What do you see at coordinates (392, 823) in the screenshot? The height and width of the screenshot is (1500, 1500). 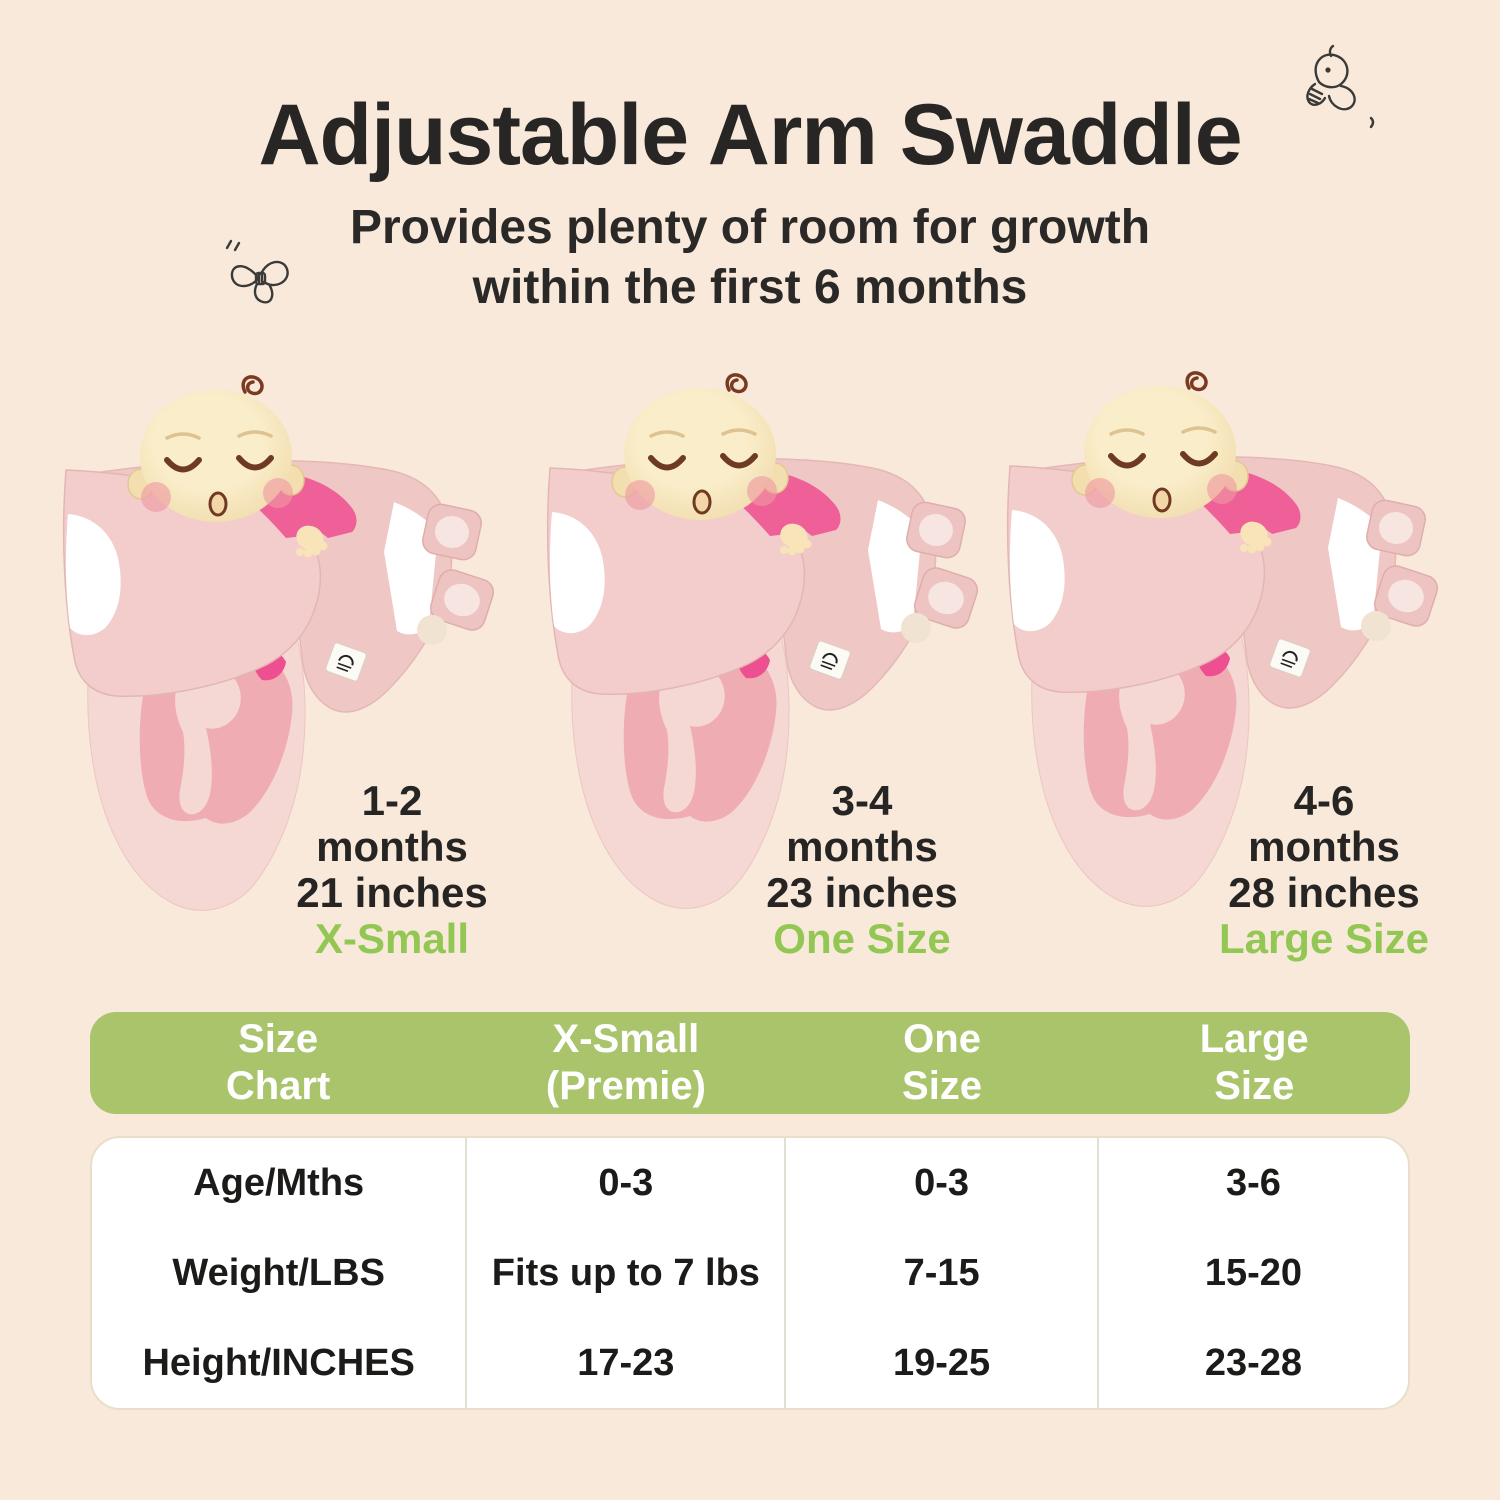 I see `age-range-label: 1-2 months` at bounding box center [392, 823].